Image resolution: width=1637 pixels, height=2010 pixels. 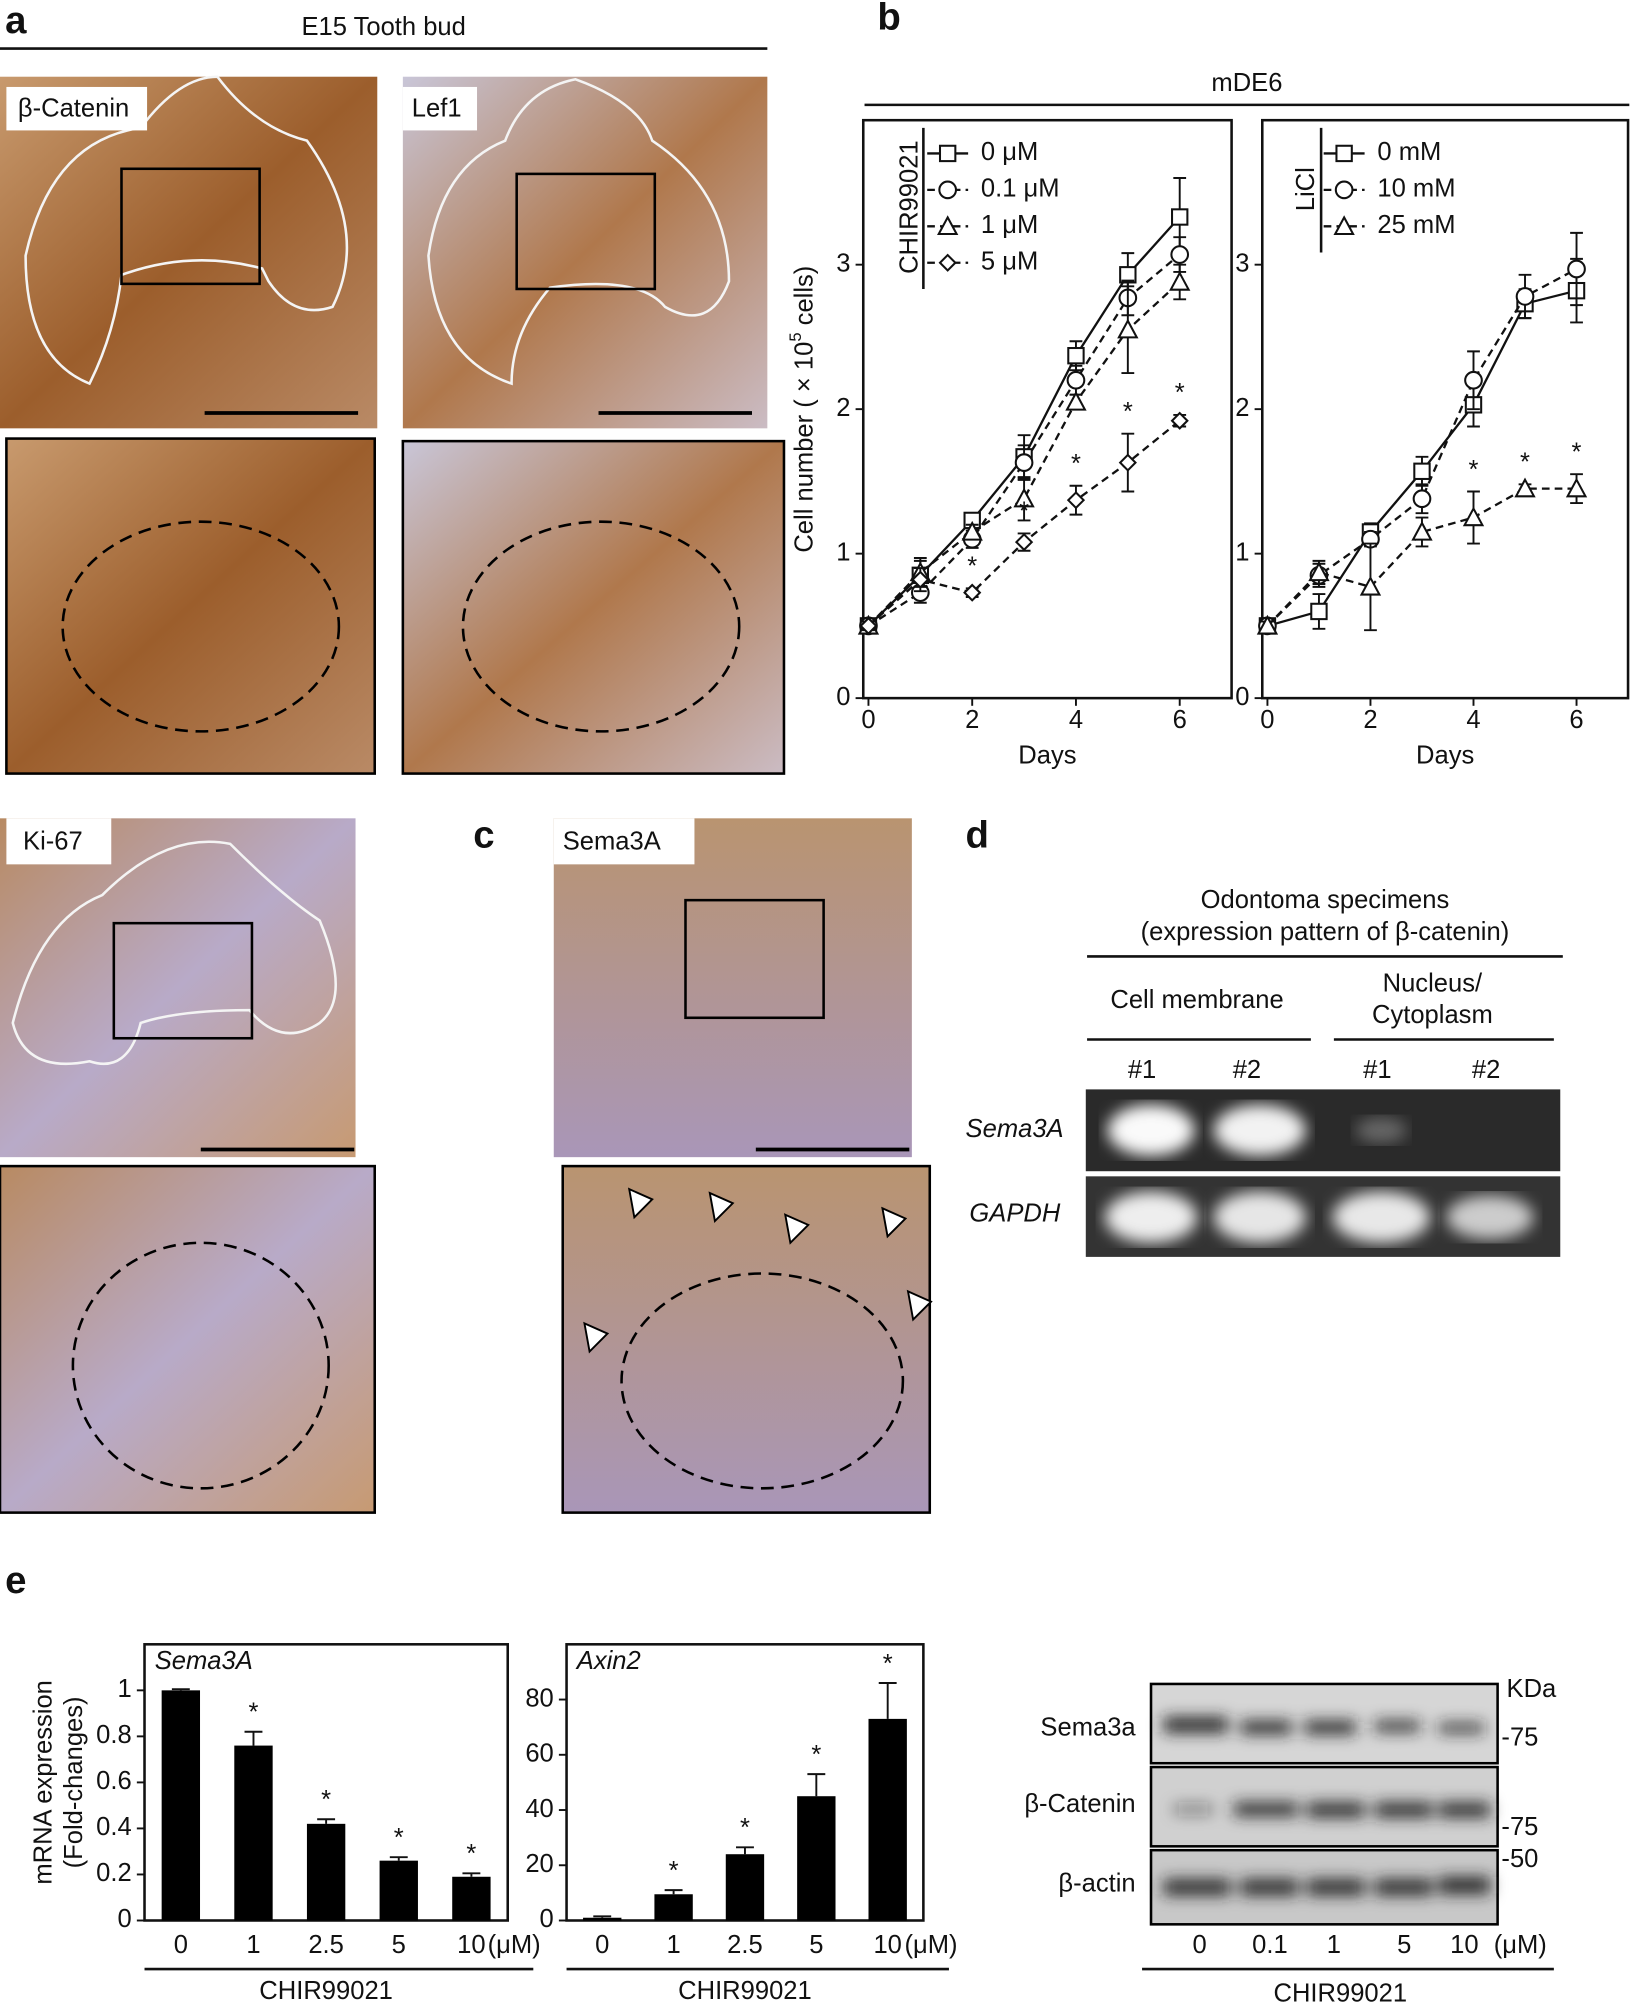 What do you see at coordinates (1196, 1000) in the screenshot?
I see `group-label: Cell membrane` at bounding box center [1196, 1000].